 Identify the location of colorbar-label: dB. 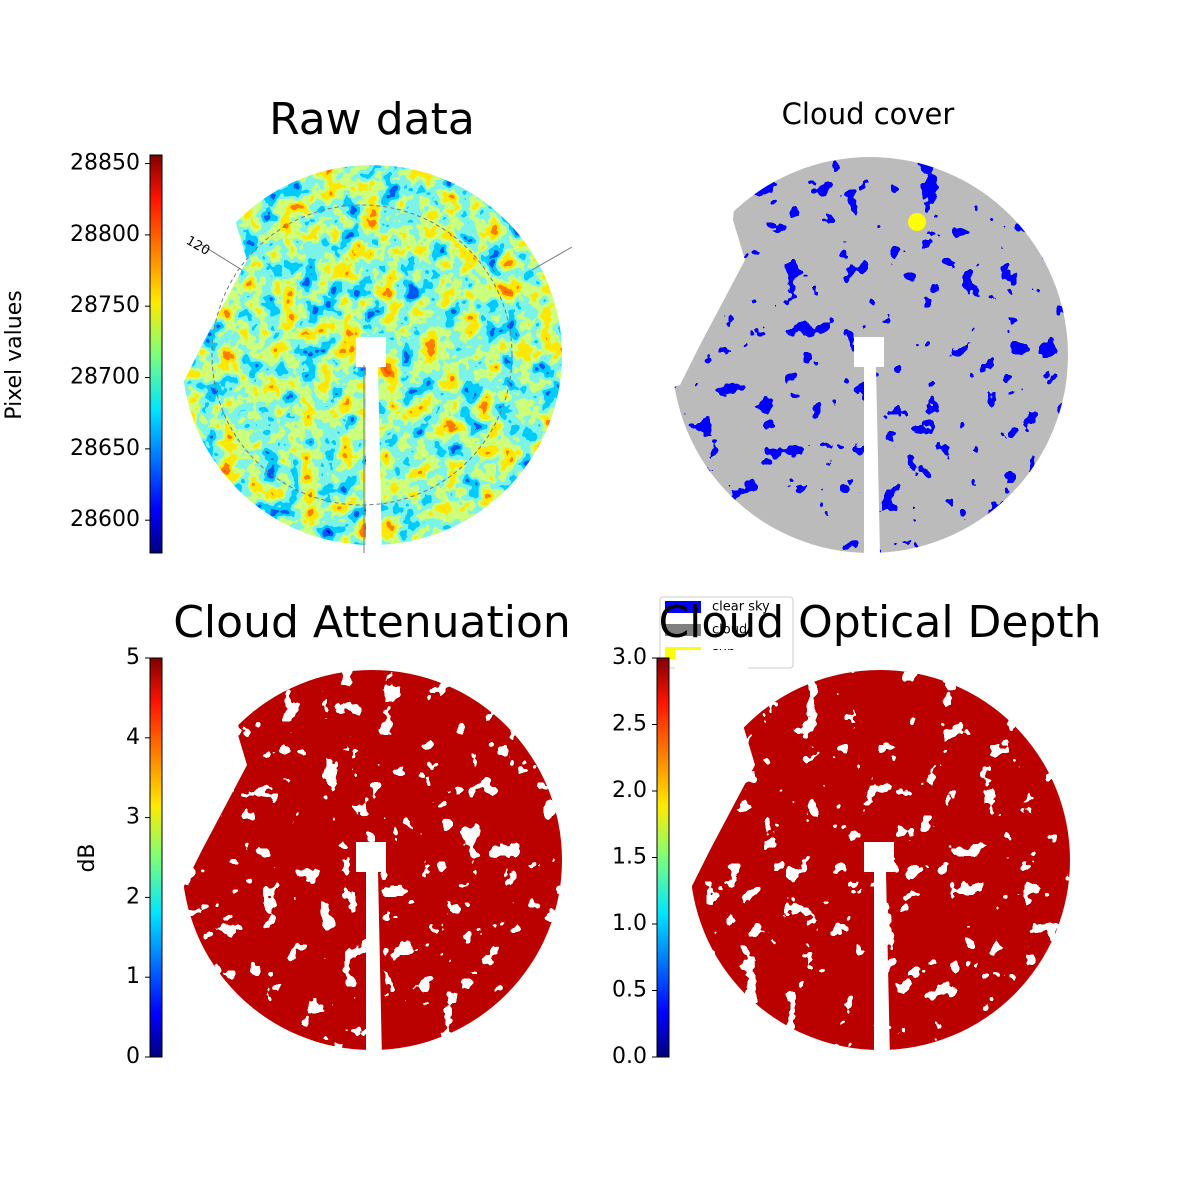
(87, 857).